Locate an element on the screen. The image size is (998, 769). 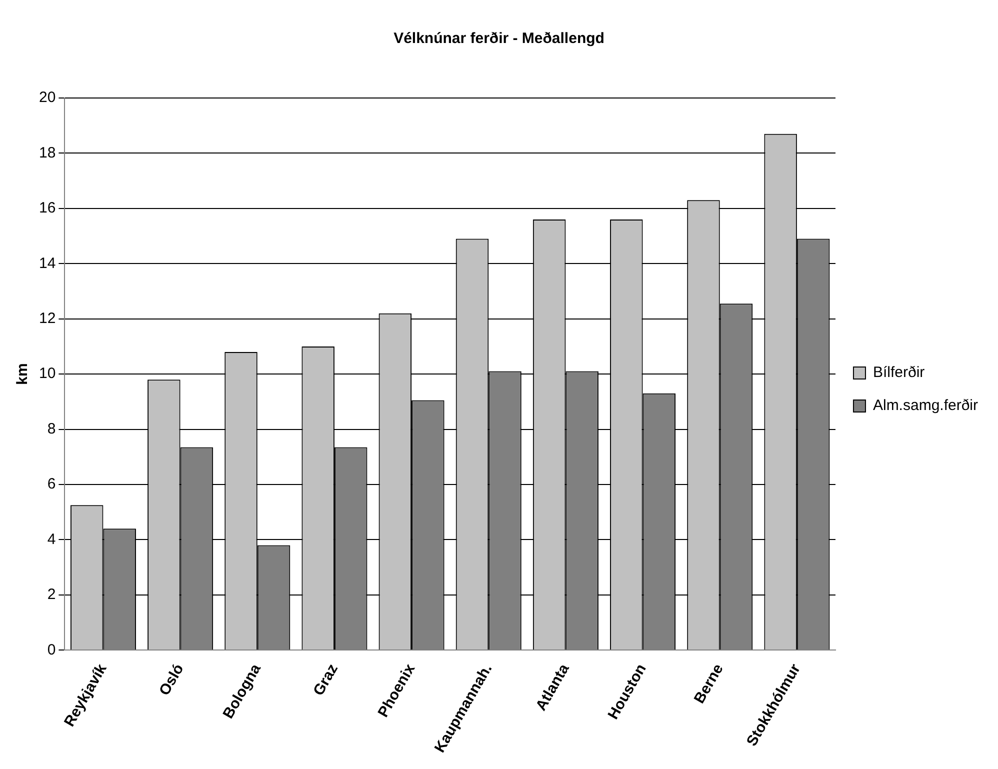
legend-label: Alm.samg.ferðir is located at coordinates (925, 405).